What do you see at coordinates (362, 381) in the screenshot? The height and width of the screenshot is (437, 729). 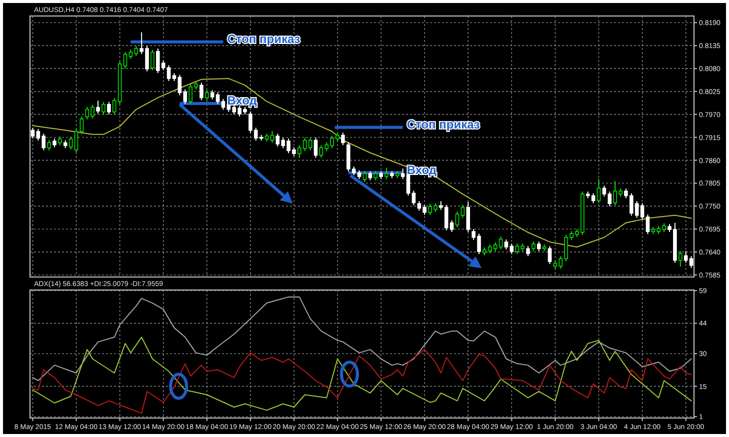 I see `line-series` at bounding box center [362, 381].